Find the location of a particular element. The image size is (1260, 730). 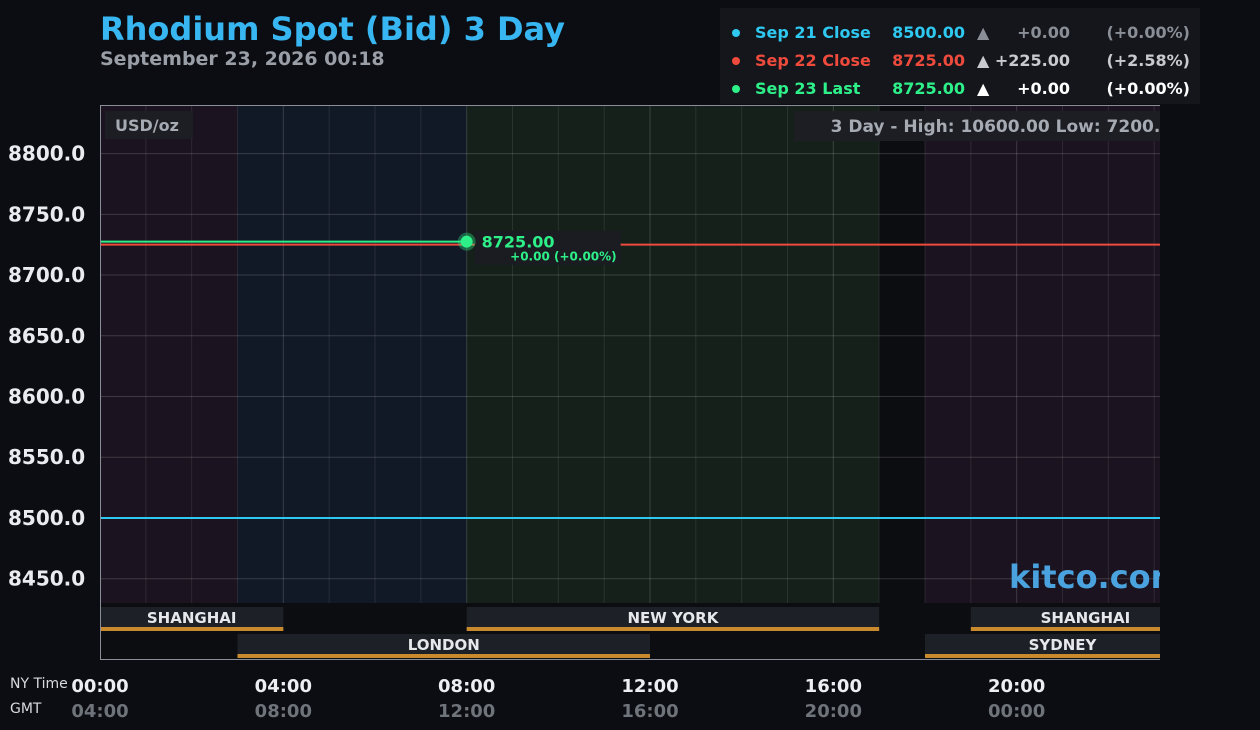

timezone-label-ny: NY Time is located at coordinates (39, 684).